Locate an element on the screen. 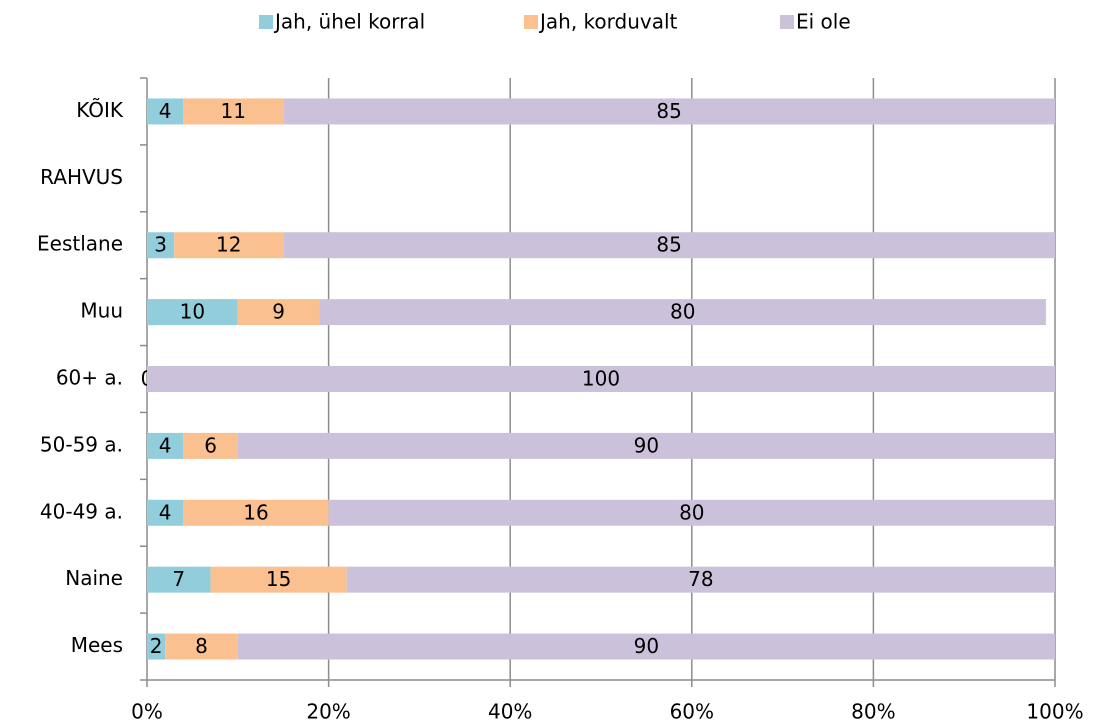 The image size is (1095, 726). data-label: 9 is located at coordinates (278, 312).